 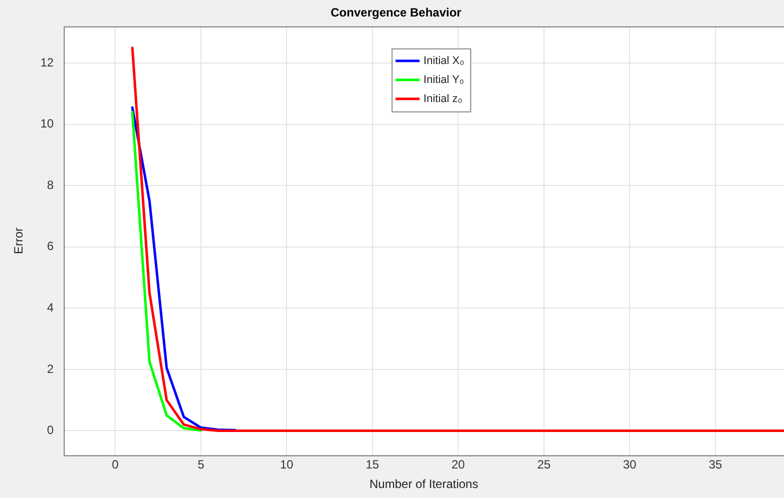 What do you see at coordinates (458, 465) in the screenshot?
I see `x-tick-label: 20` at bounding box center [458, 465].